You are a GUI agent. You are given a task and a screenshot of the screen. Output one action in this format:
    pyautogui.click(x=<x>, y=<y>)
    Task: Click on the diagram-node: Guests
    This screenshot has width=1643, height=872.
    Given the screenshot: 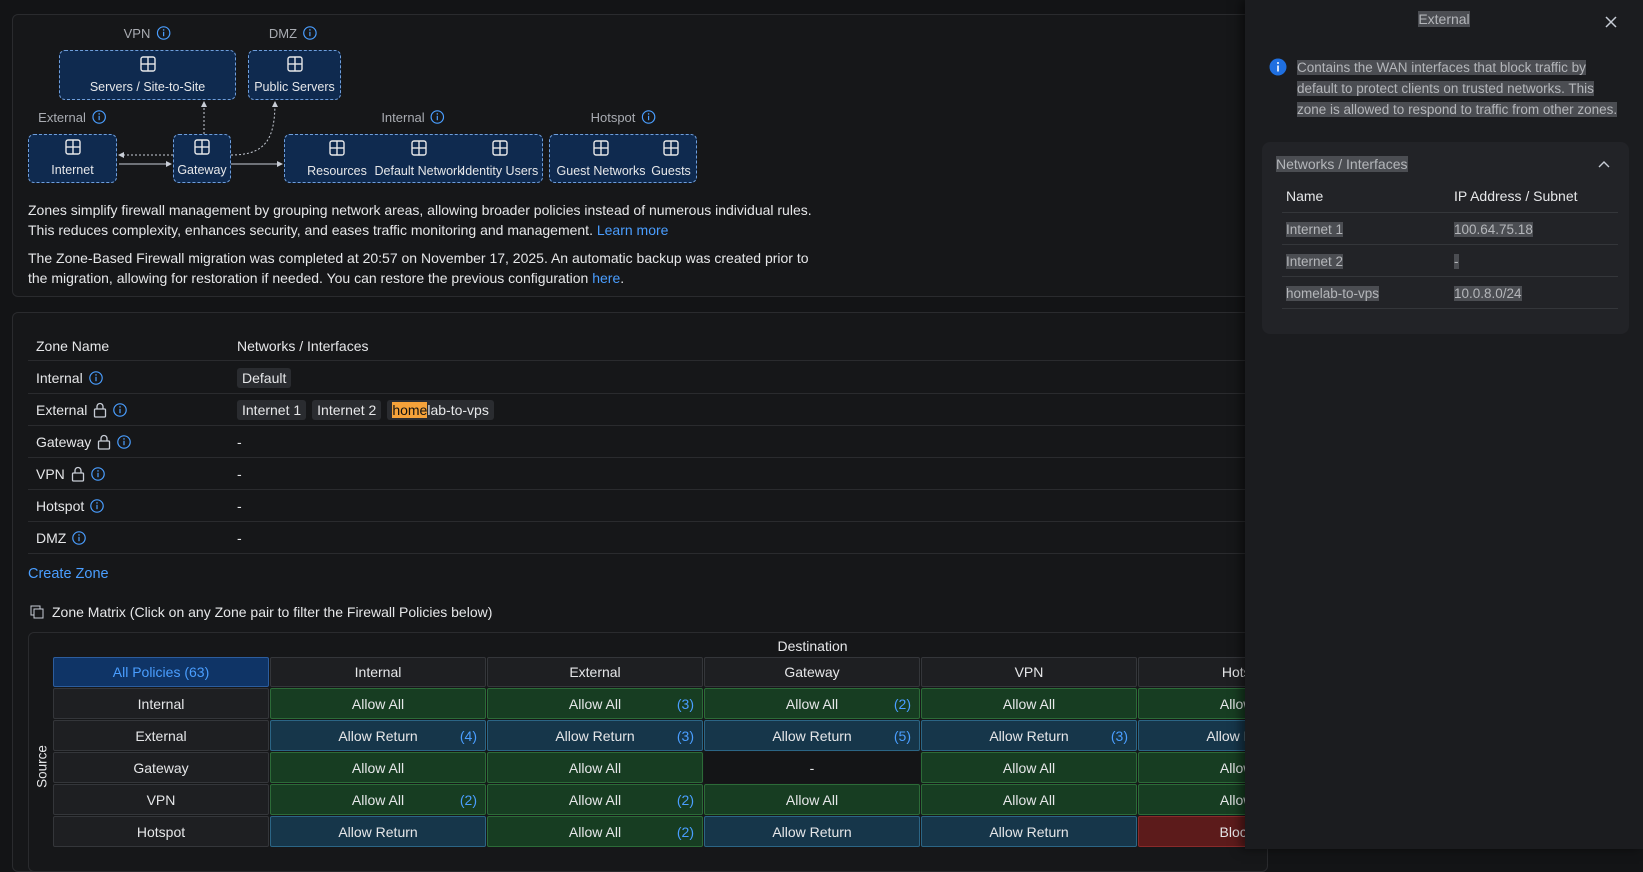 What is the action you would take?
    pyautogui.click(x=671, y=158)
    